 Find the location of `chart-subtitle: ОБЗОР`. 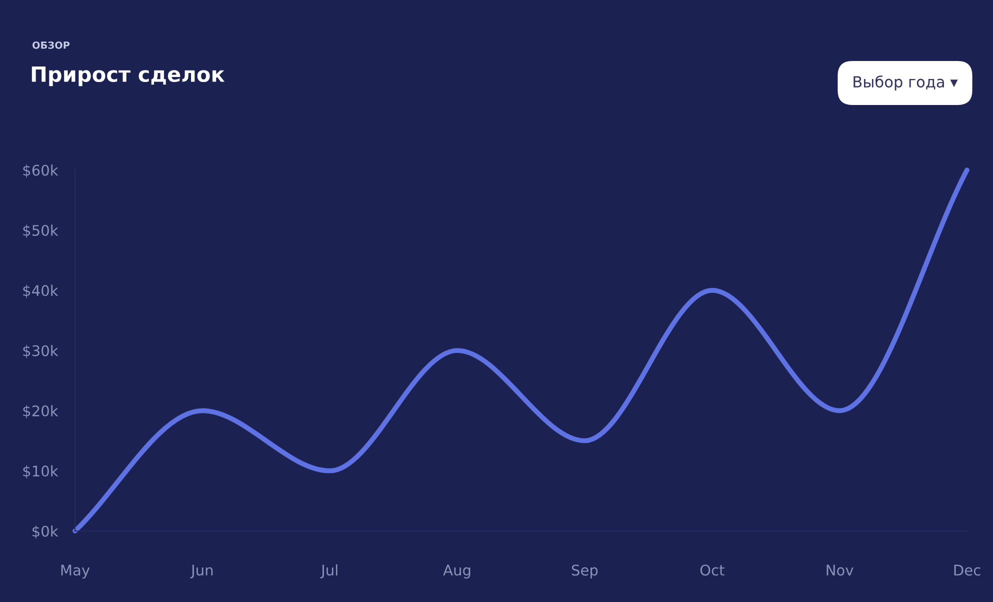

chart-subtitle: ОБЗОР is located at coordinates (51, 45).